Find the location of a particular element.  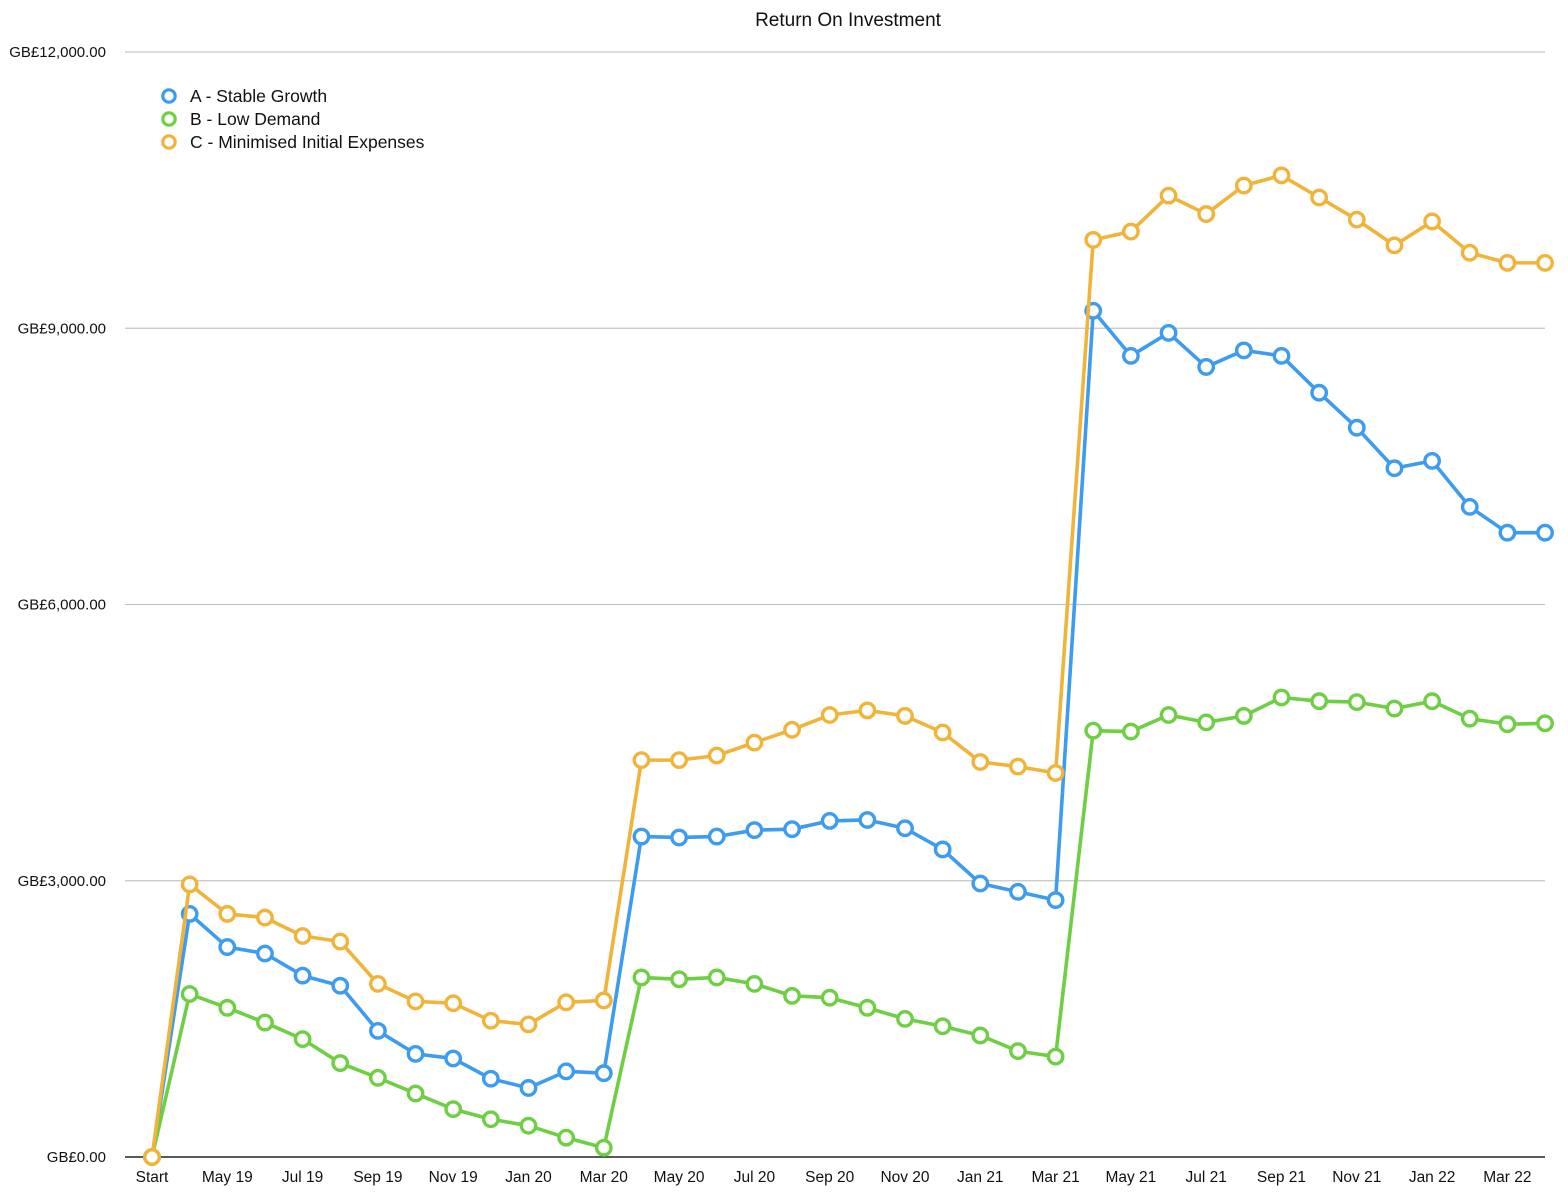

legend-item: B - Low Demand is located at coordinates (240, 119).